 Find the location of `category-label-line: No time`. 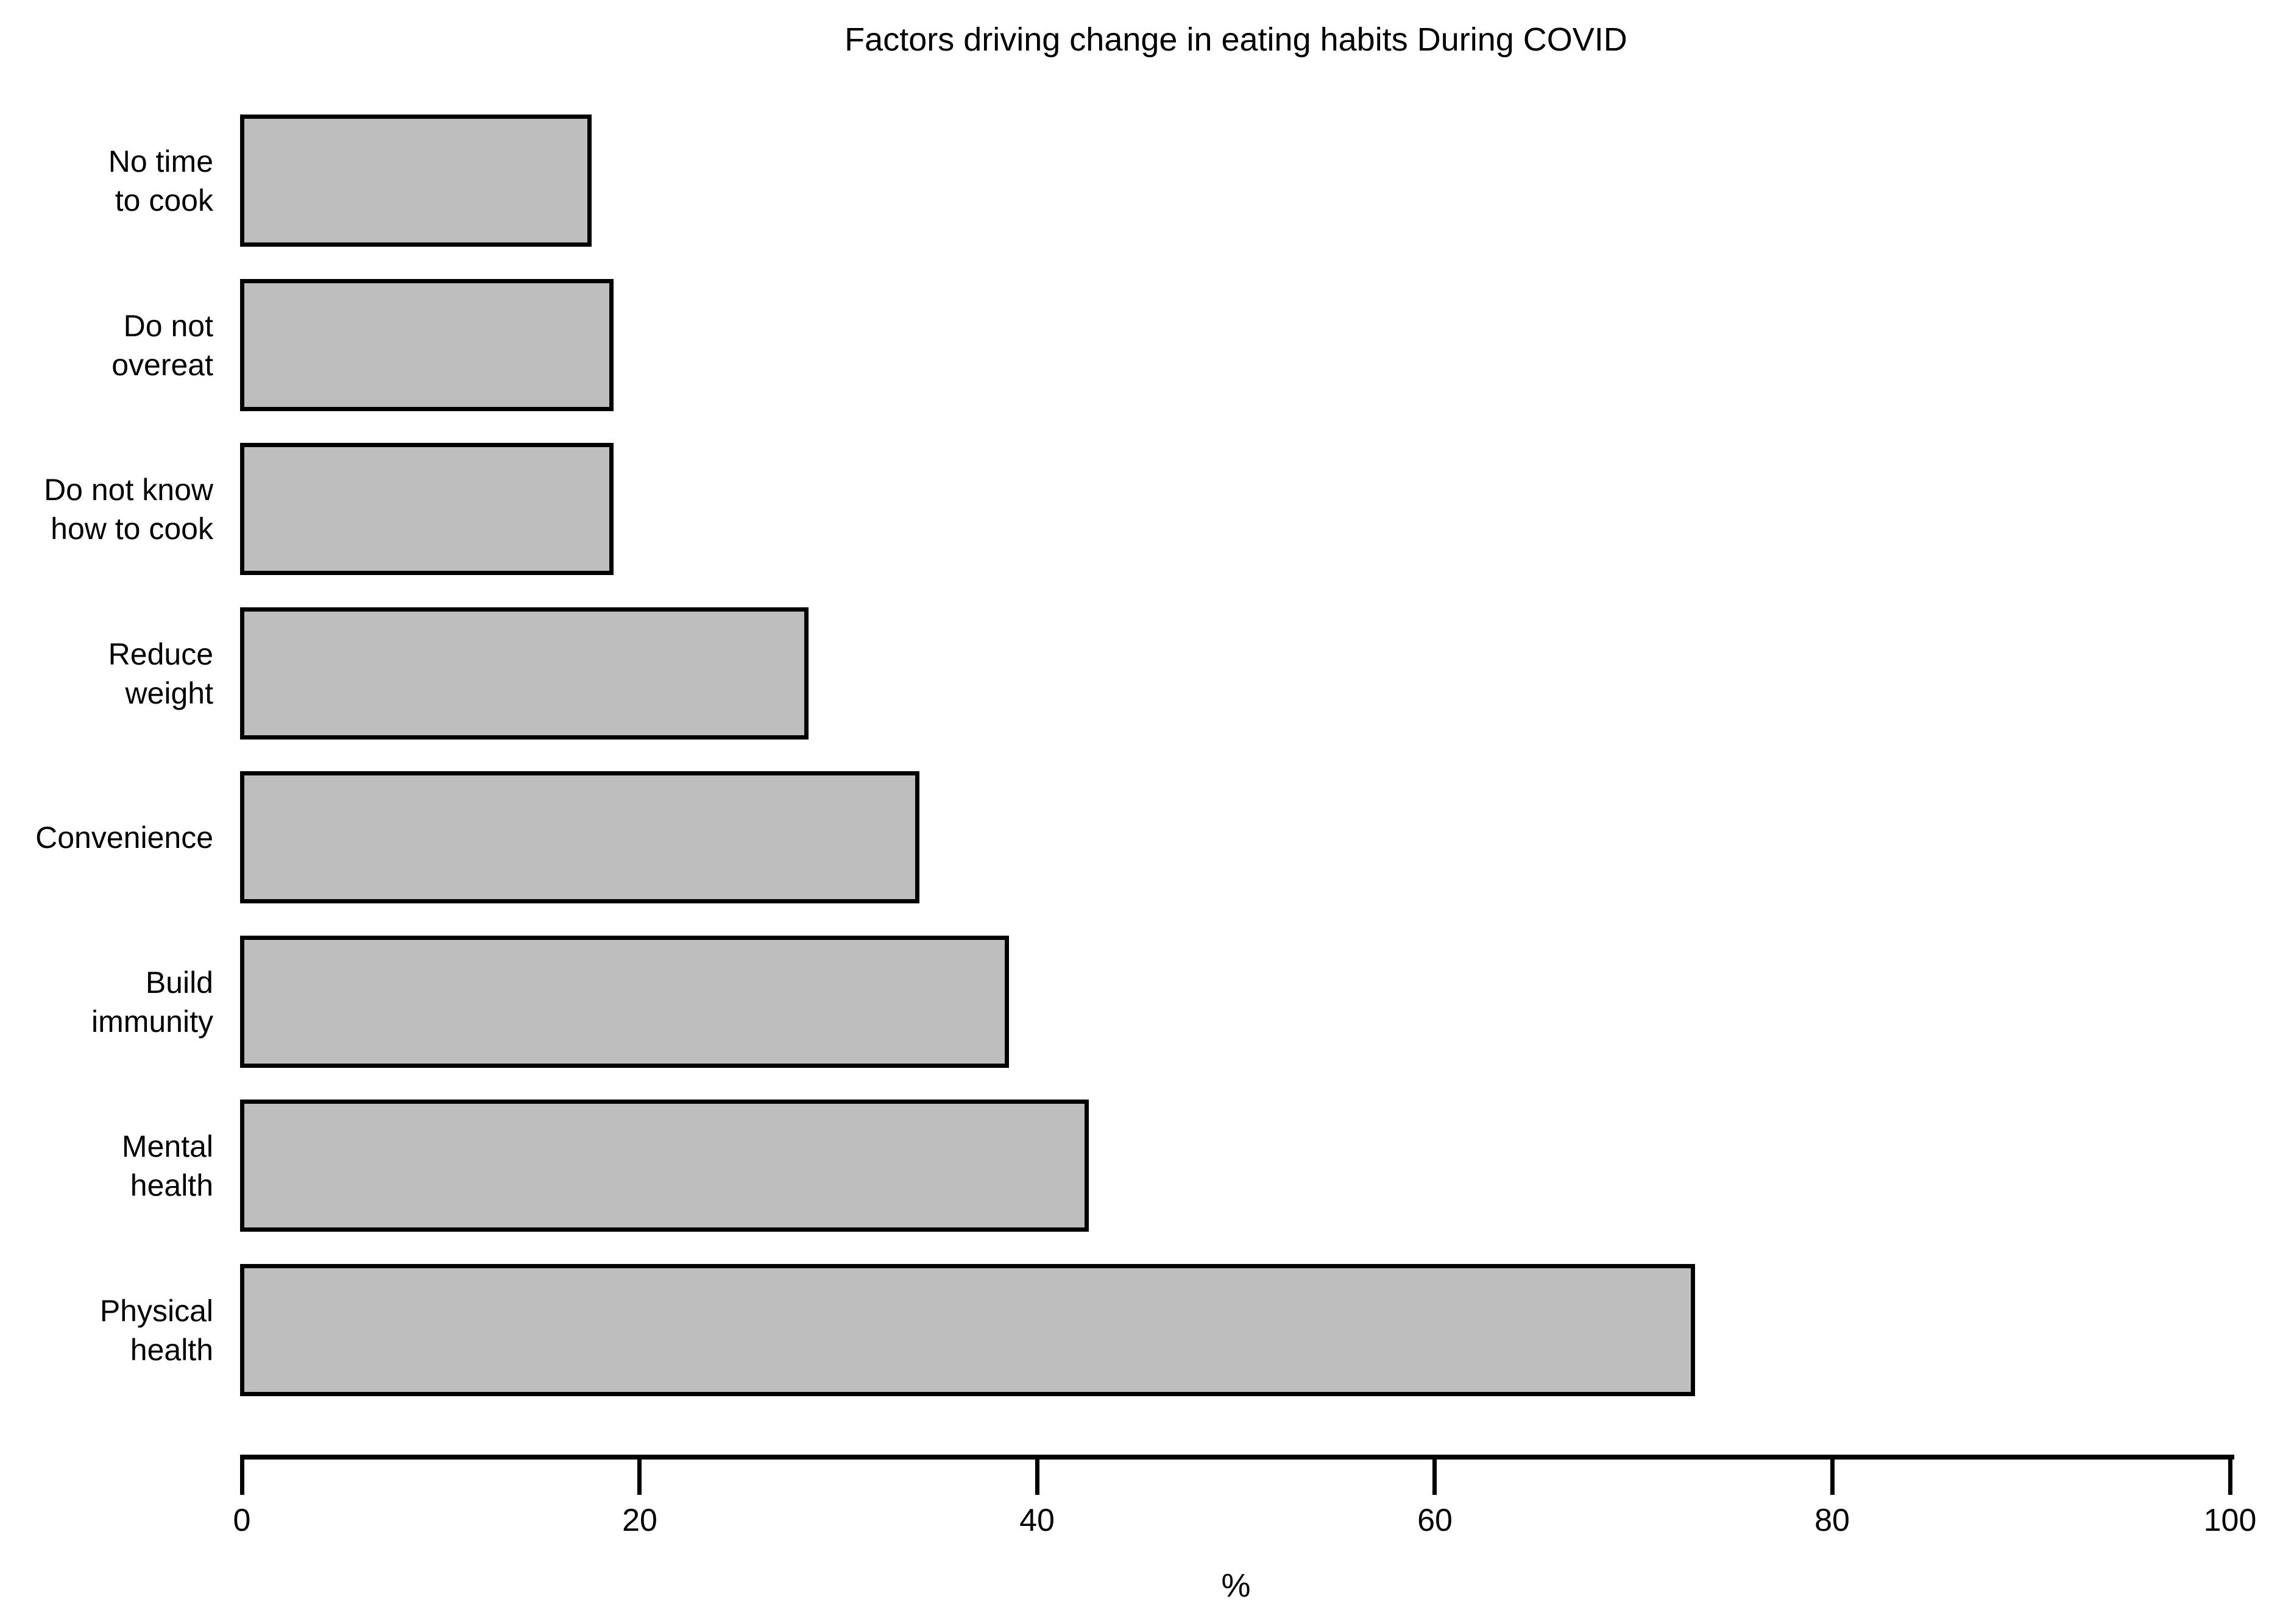

category-label-line: No time is located at coordinates (160, 161).